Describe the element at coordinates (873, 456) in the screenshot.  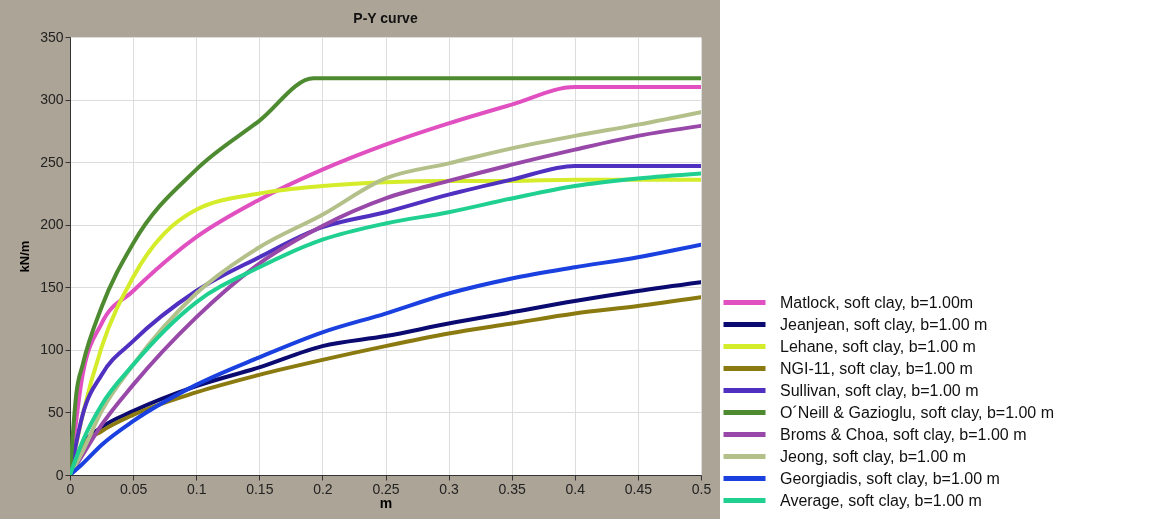
I see `legend-label: Jeong, soft clay, b=1.00 m` at that location.